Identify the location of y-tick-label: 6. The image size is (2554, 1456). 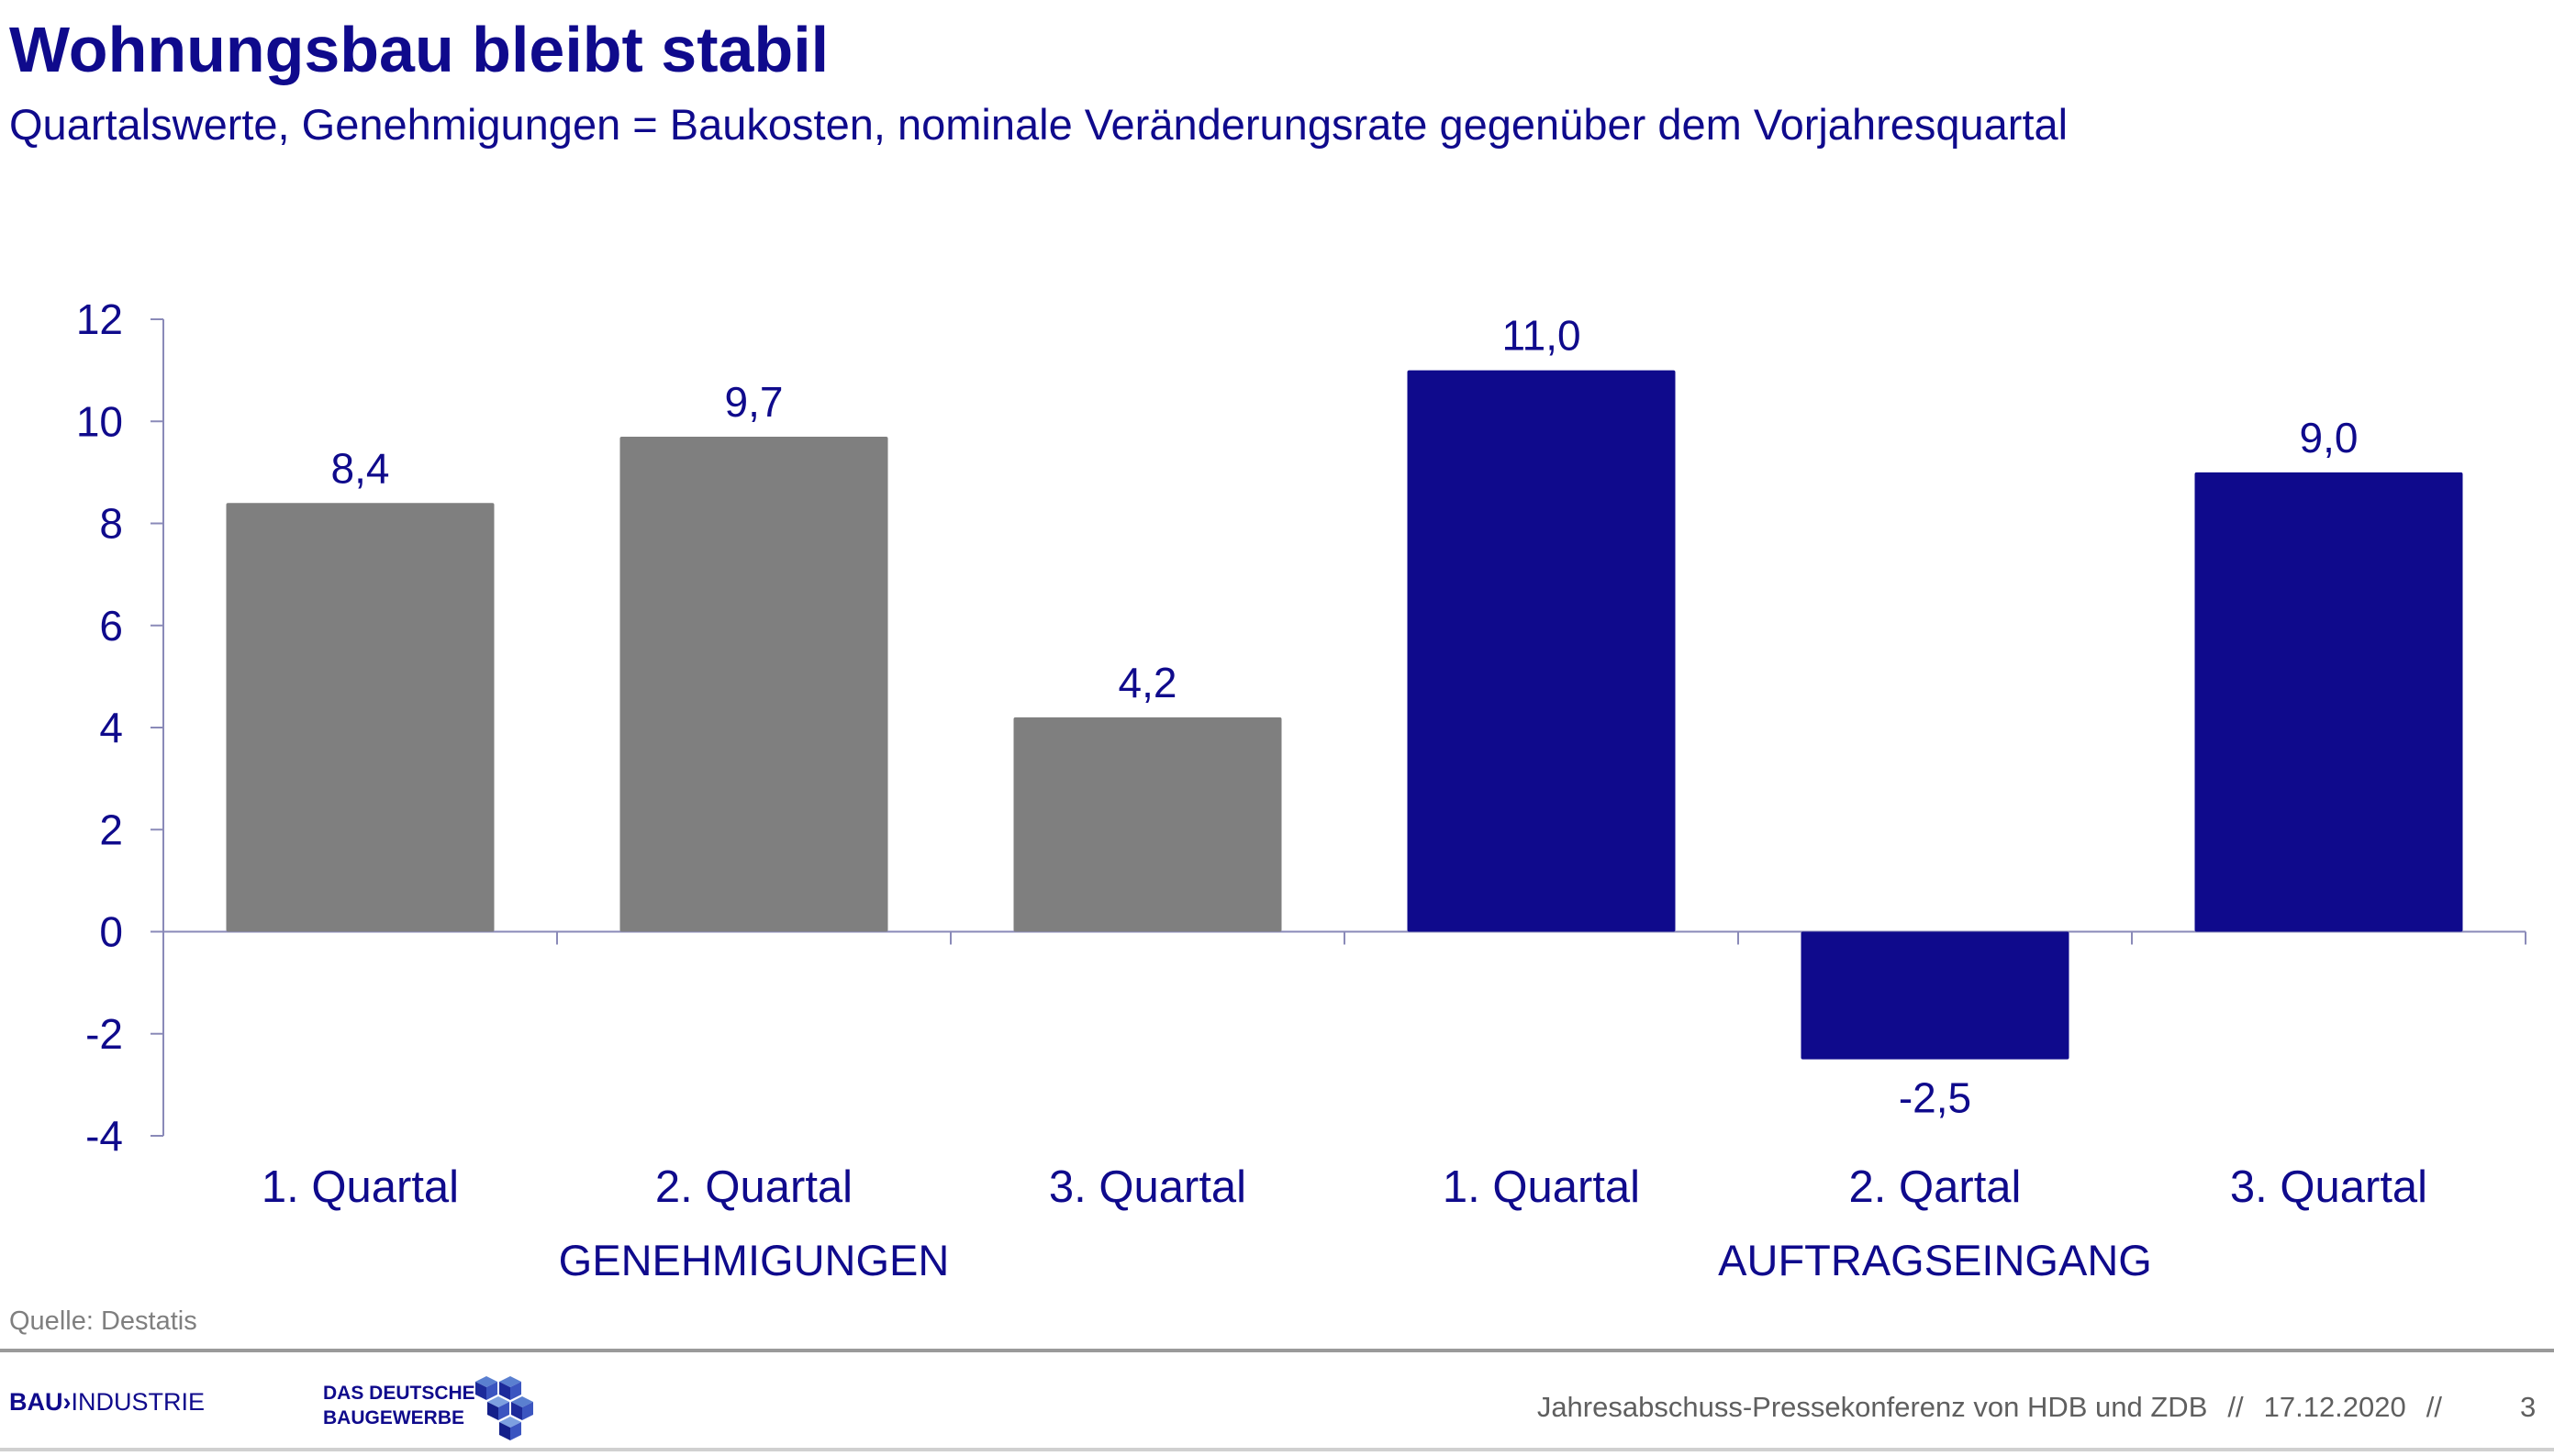
(111, 626).